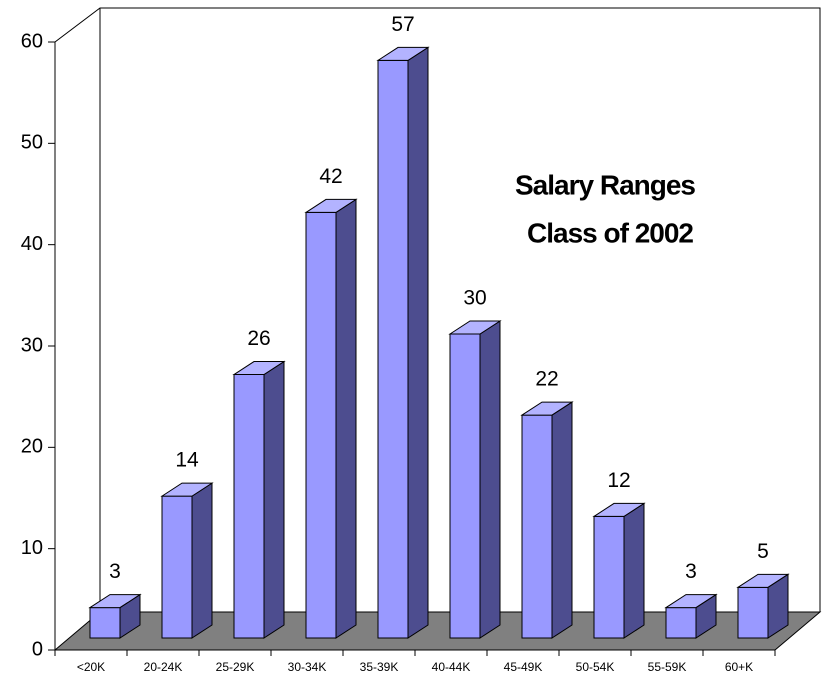  What do you see at coordinates (163, 667) in the screenshot?
I see `x-tick-label: 20-24K` at bounding box center [163, 667].